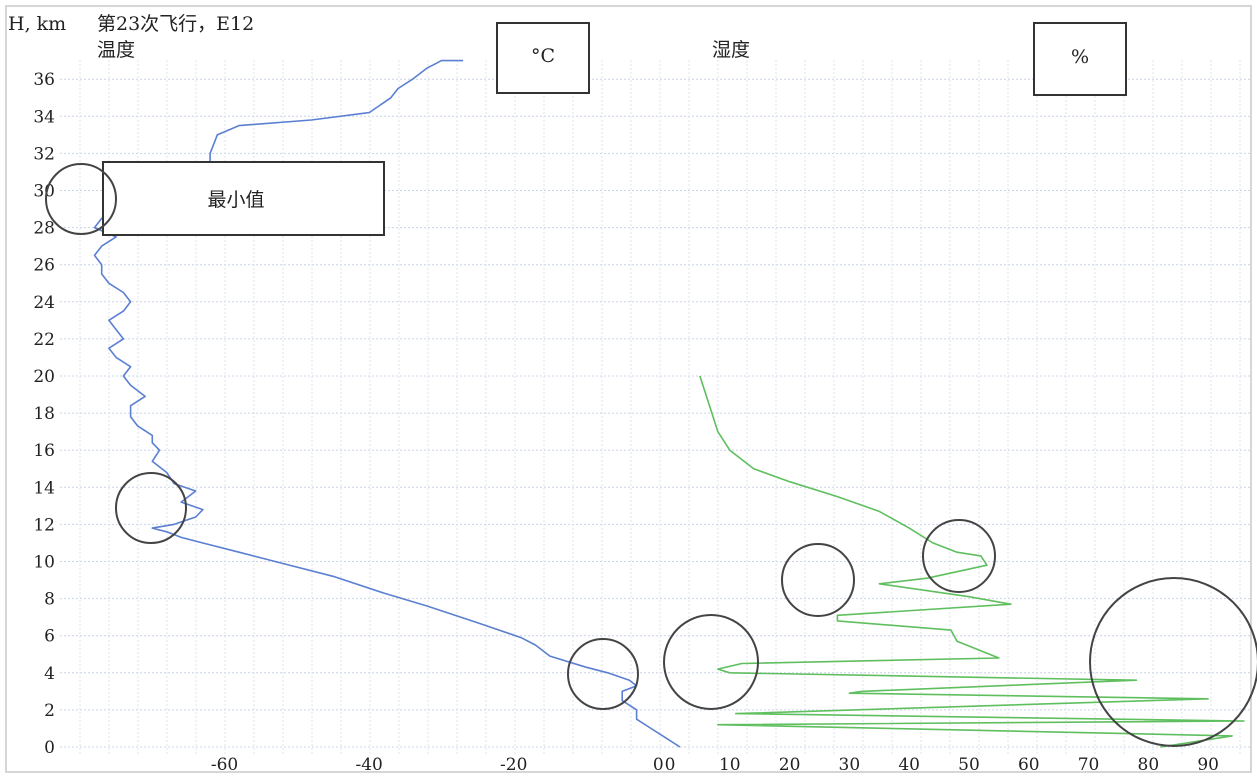  I want to click on highlight-circle-temp-low, so click(603, 674).